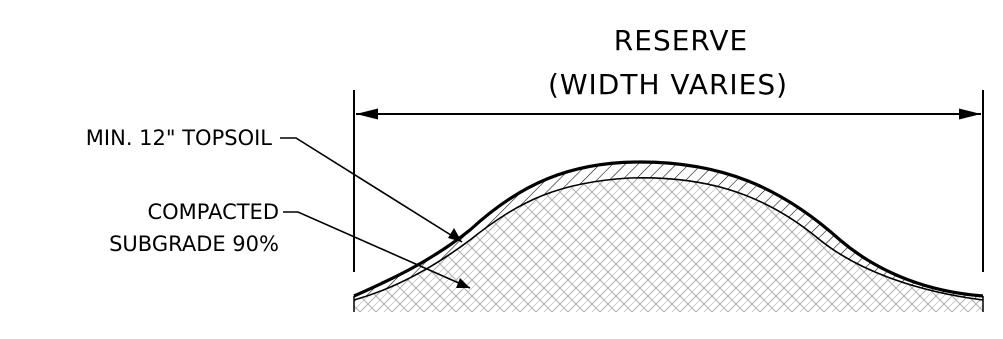 This screenshot has height=339, width=1003. Describe the element at coordinates (179, 138) in the screenshot. I see `topsoil-callout-label: MIN. 12" TOPSOIL` at that location.